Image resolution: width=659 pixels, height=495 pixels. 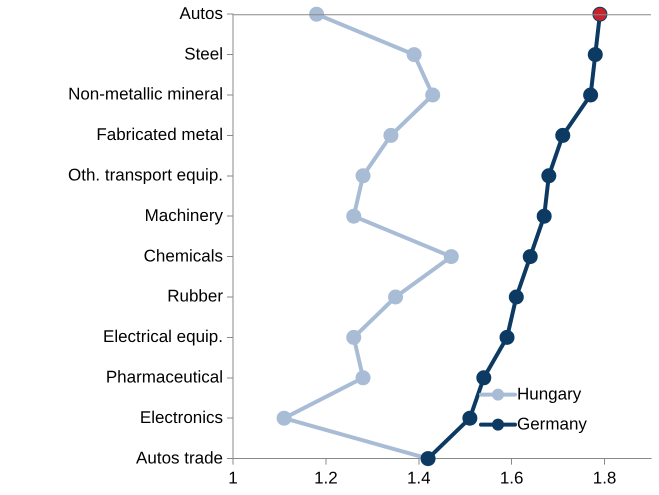 I want to click on x-tick-label: 1.6, so click(x=512, y=478).